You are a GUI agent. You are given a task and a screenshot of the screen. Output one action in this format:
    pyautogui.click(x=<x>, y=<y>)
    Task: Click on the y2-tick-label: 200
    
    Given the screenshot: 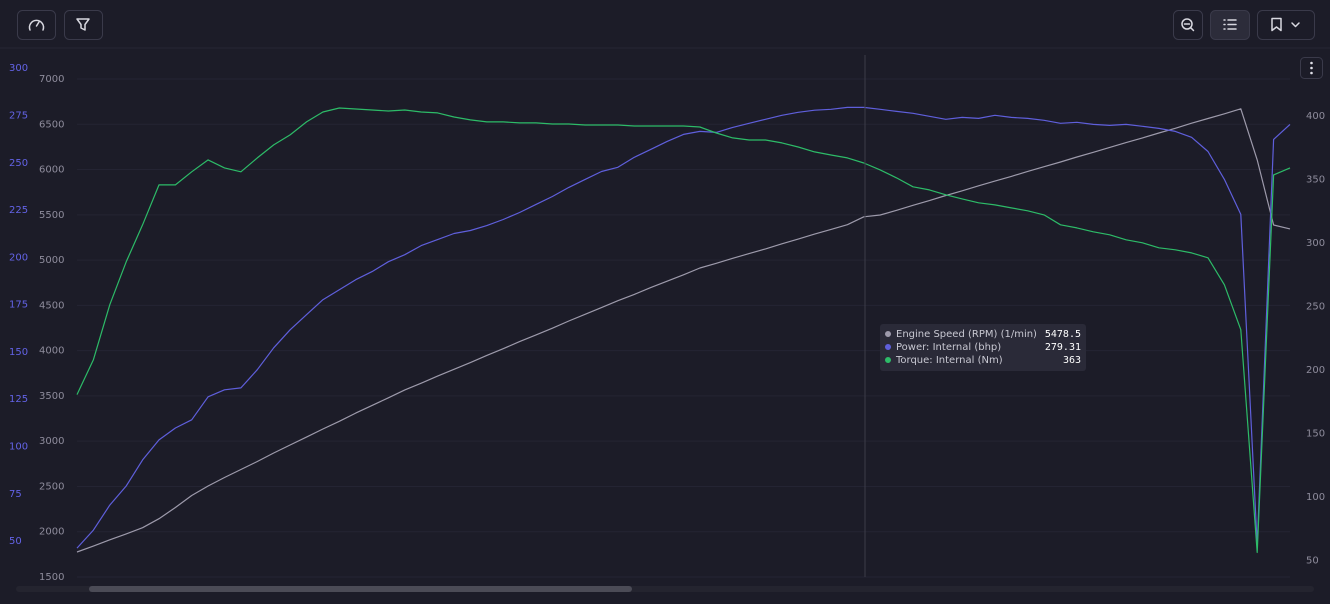 What is the action you would take?
    pyautogui.click(x=18, y=257)
    